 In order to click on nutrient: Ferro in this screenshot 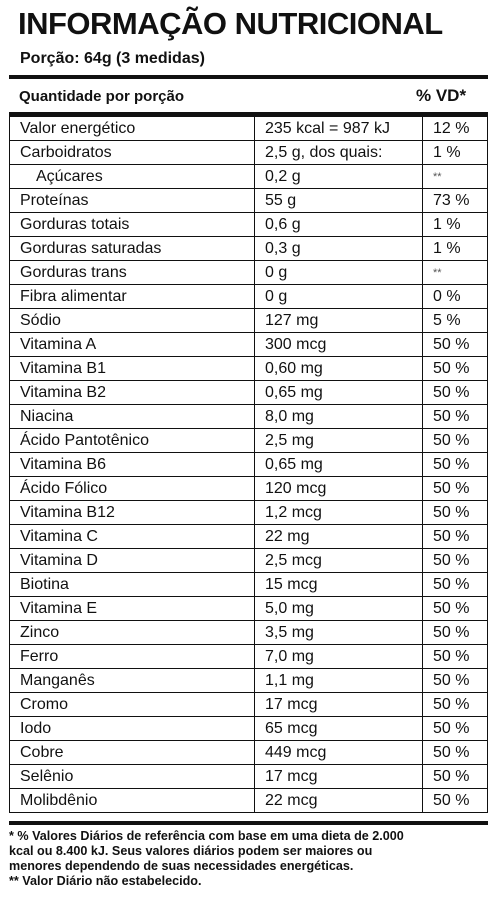, I will do `click(132, 656)`.